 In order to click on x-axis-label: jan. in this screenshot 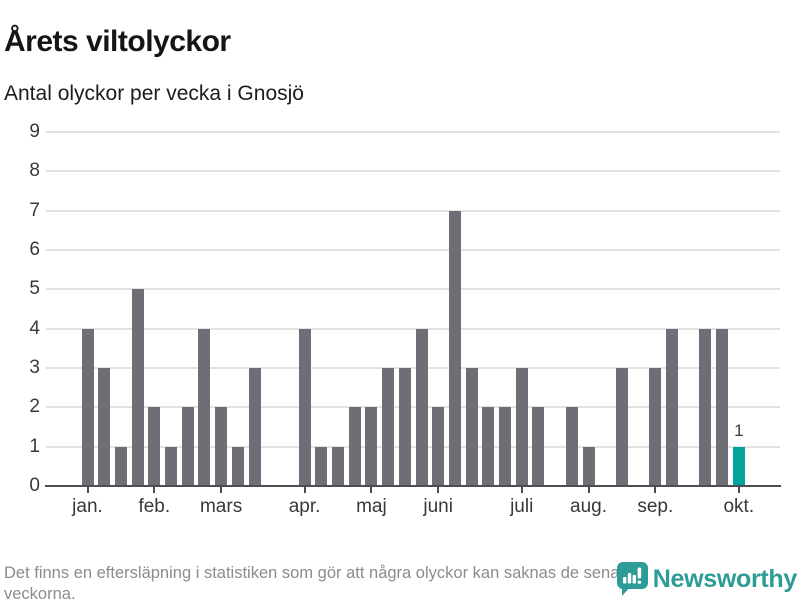, I will do `click(87, 506)`.